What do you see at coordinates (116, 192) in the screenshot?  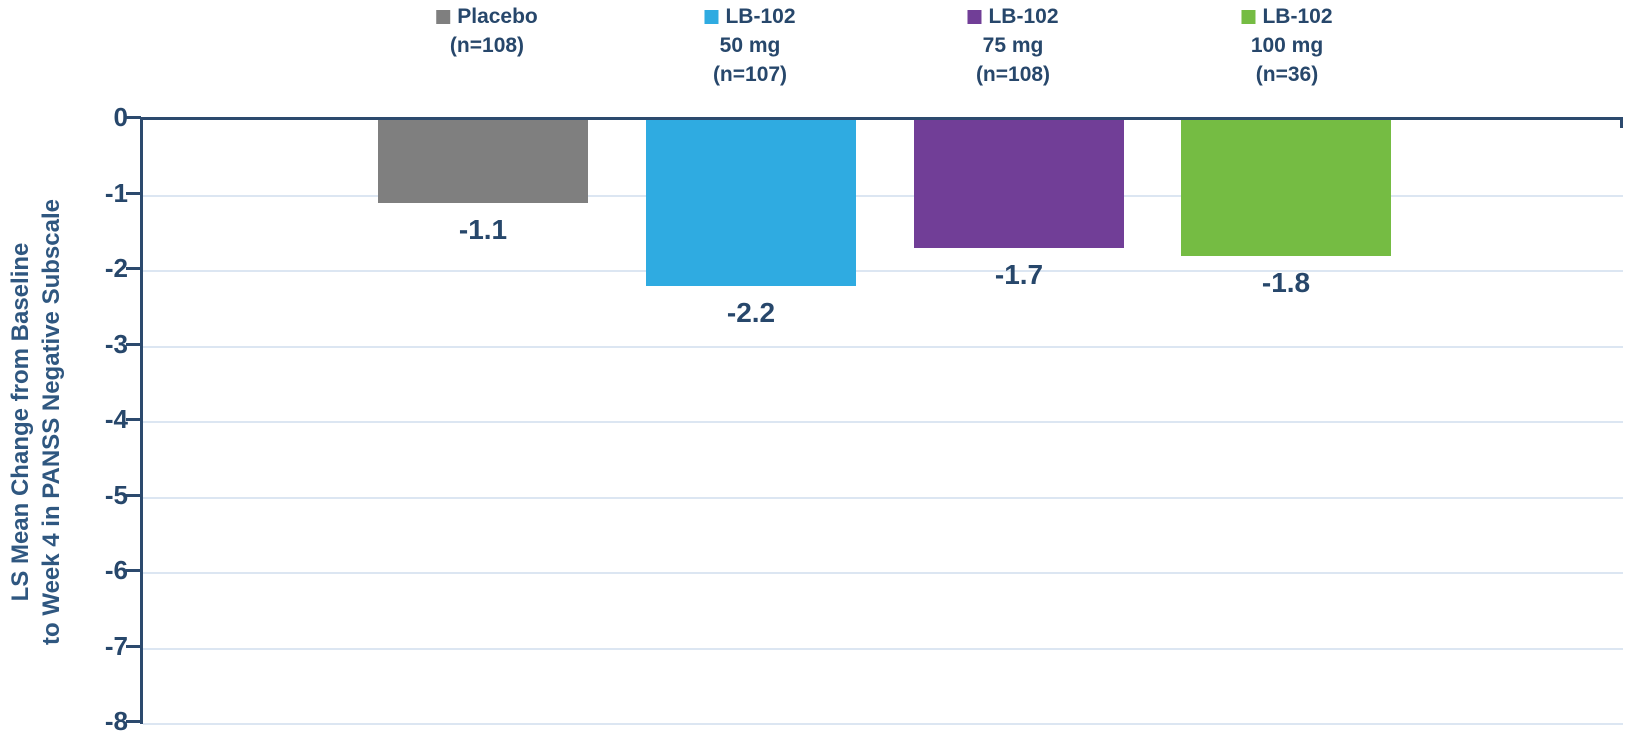 I see `y-tick-label: -1` at bounding box center [116, 192].